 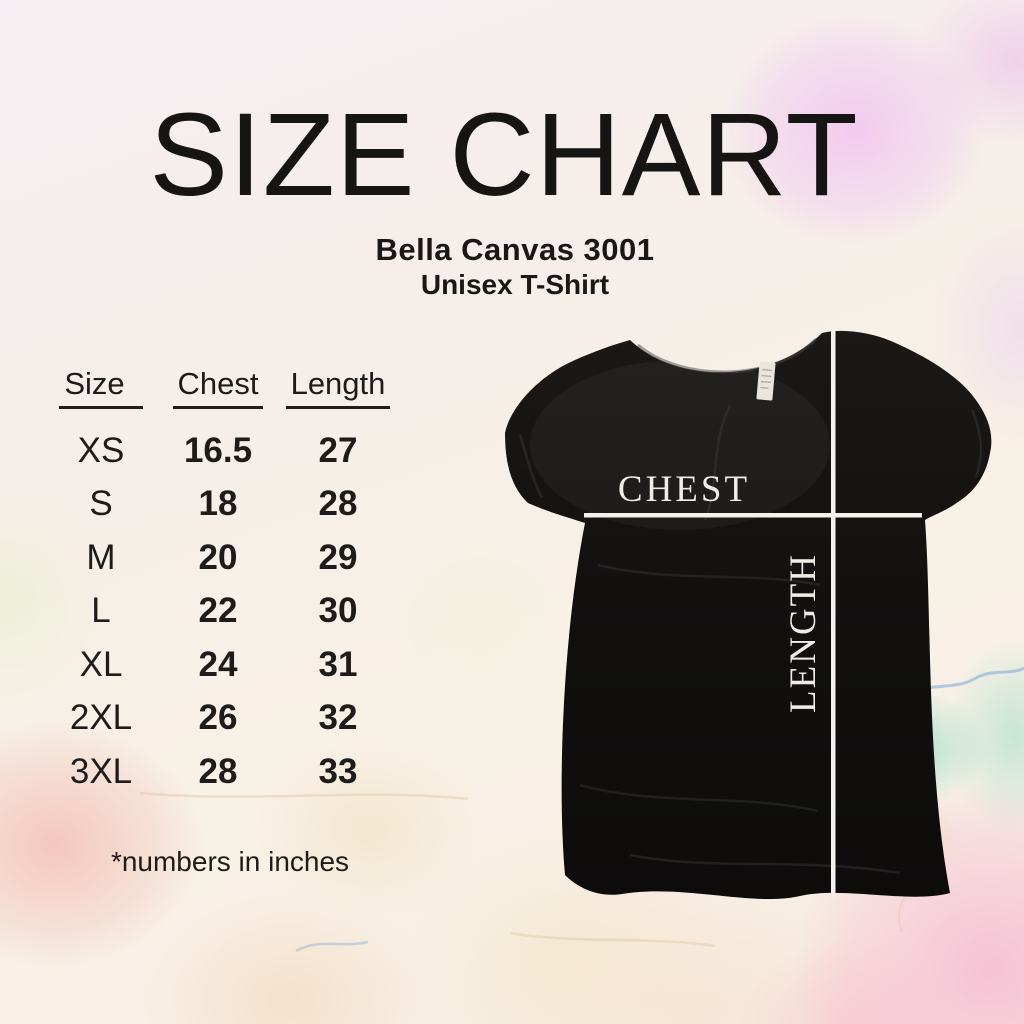 I want to click on column-header-length: Length, so click(x=338, y=395).